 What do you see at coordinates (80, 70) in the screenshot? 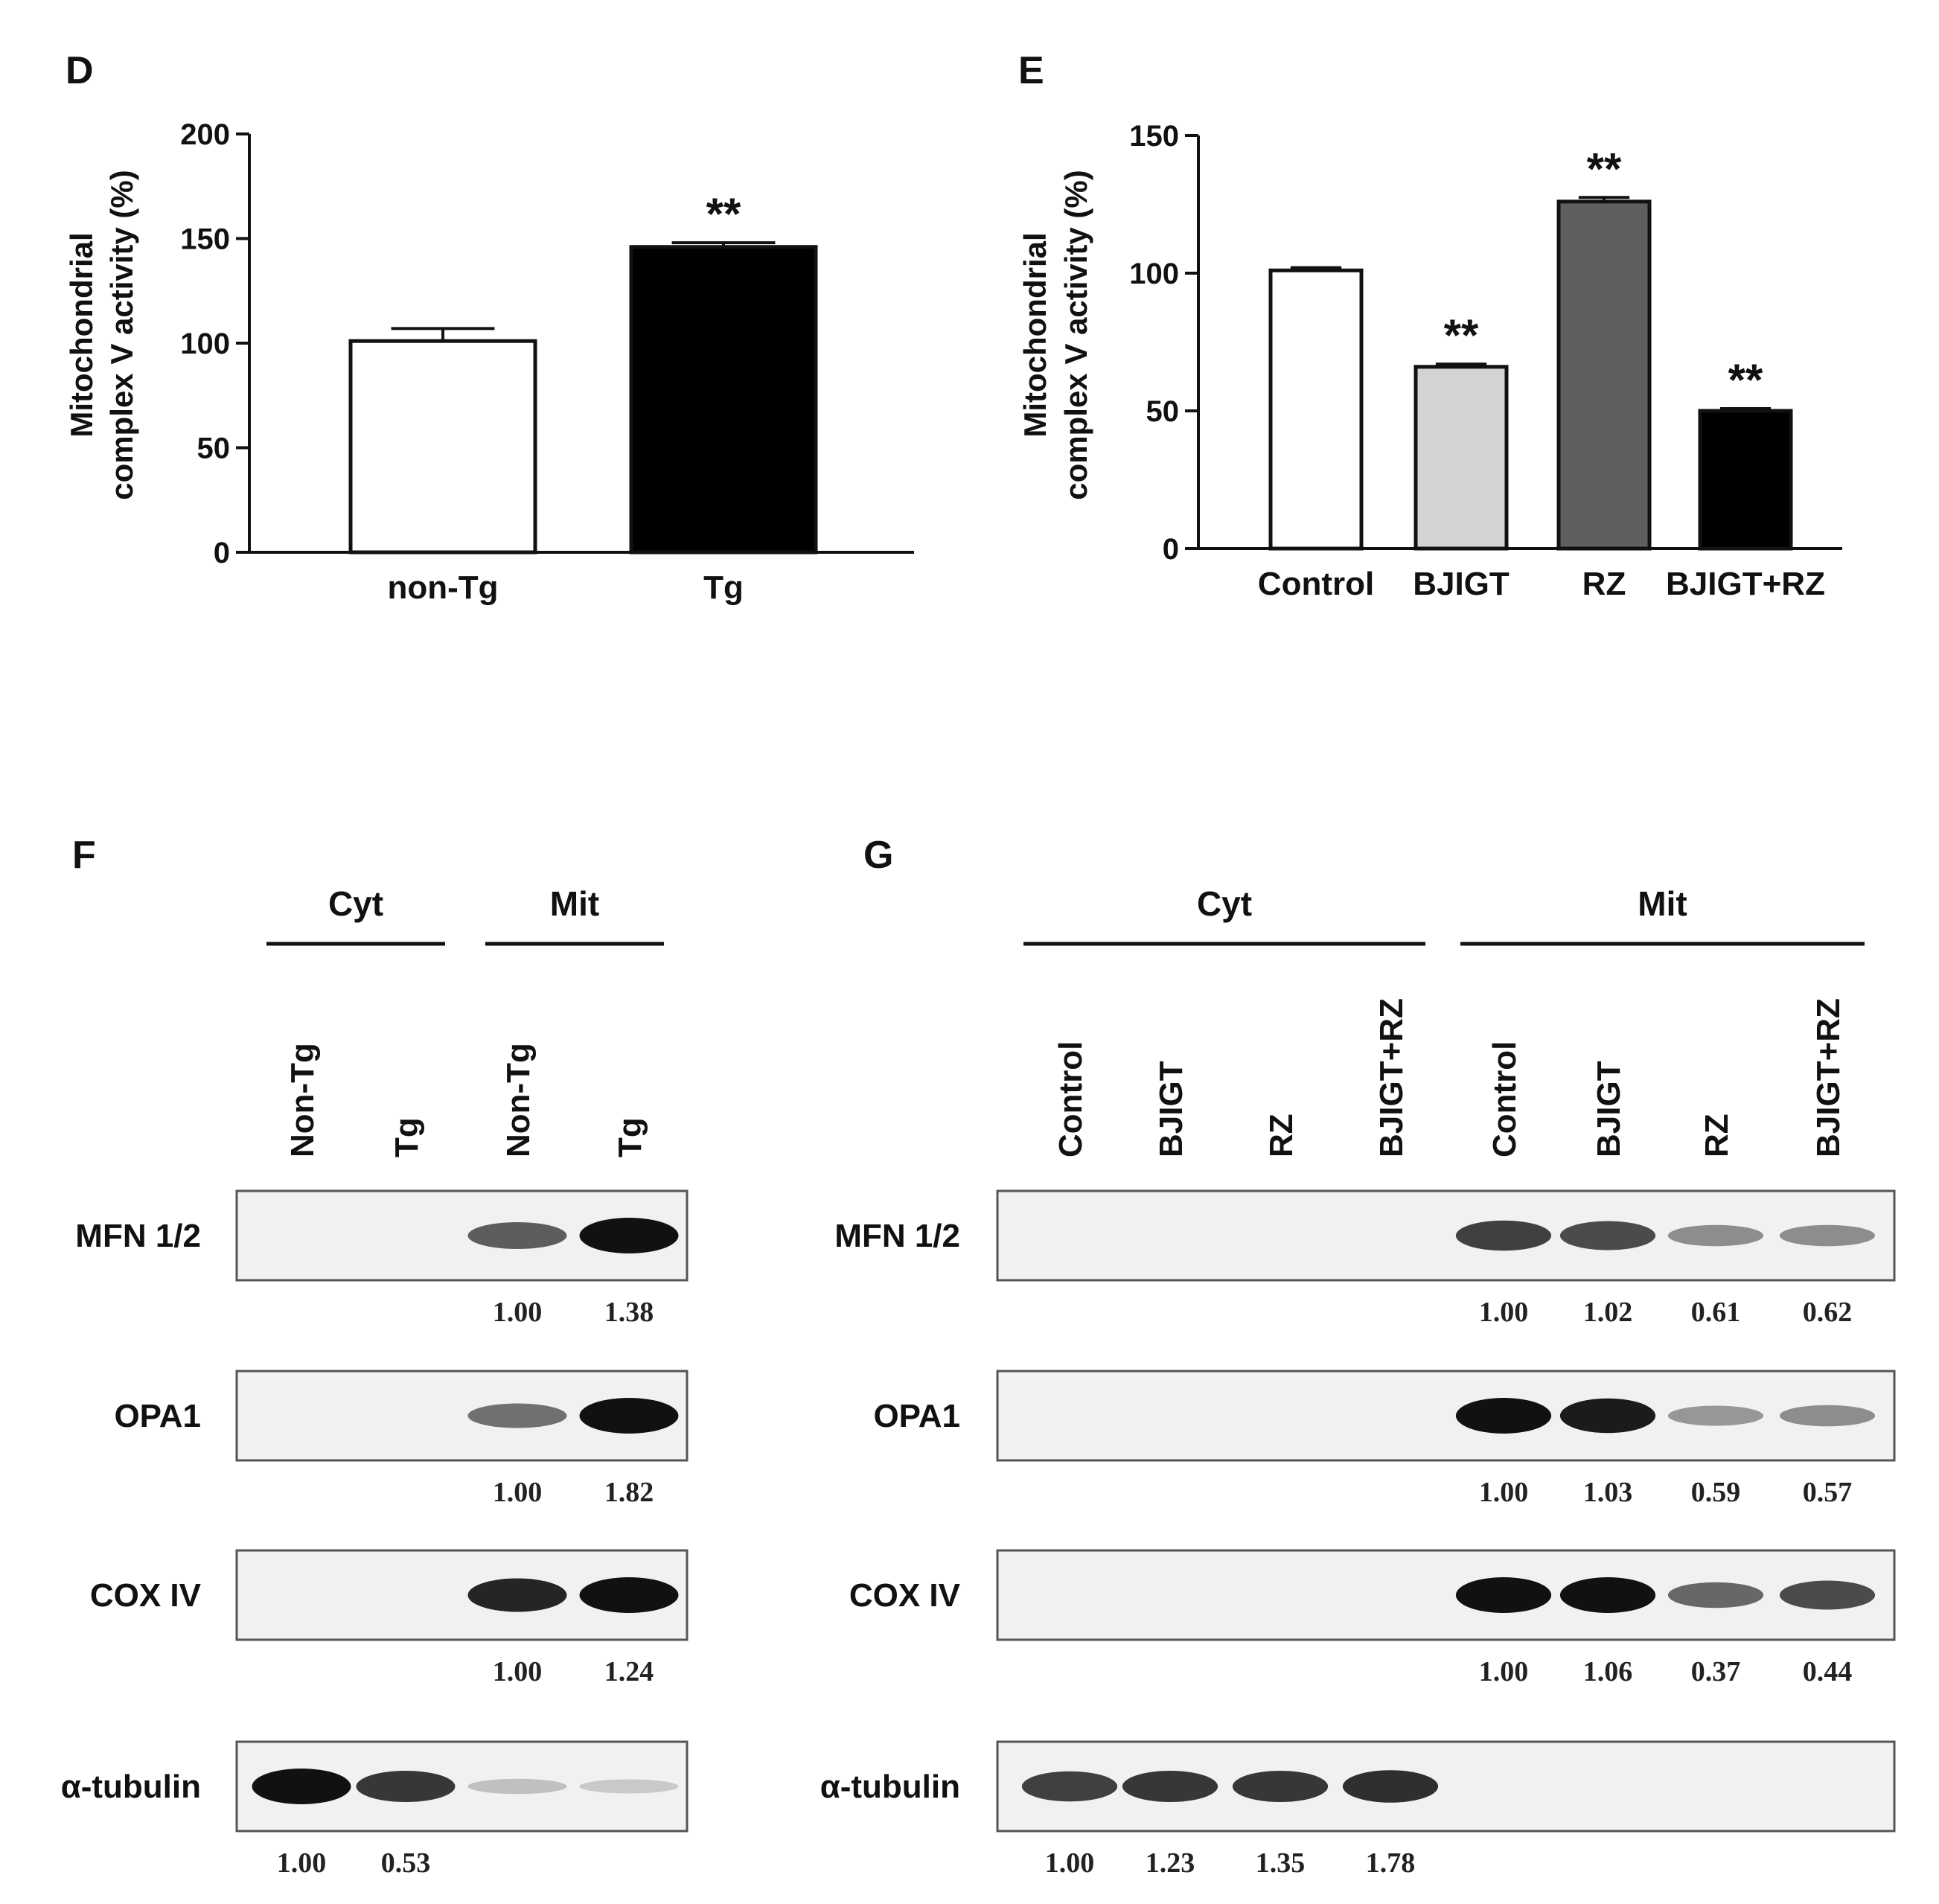
I see `panel-letter-d: D` at bounding box center [80, 70].